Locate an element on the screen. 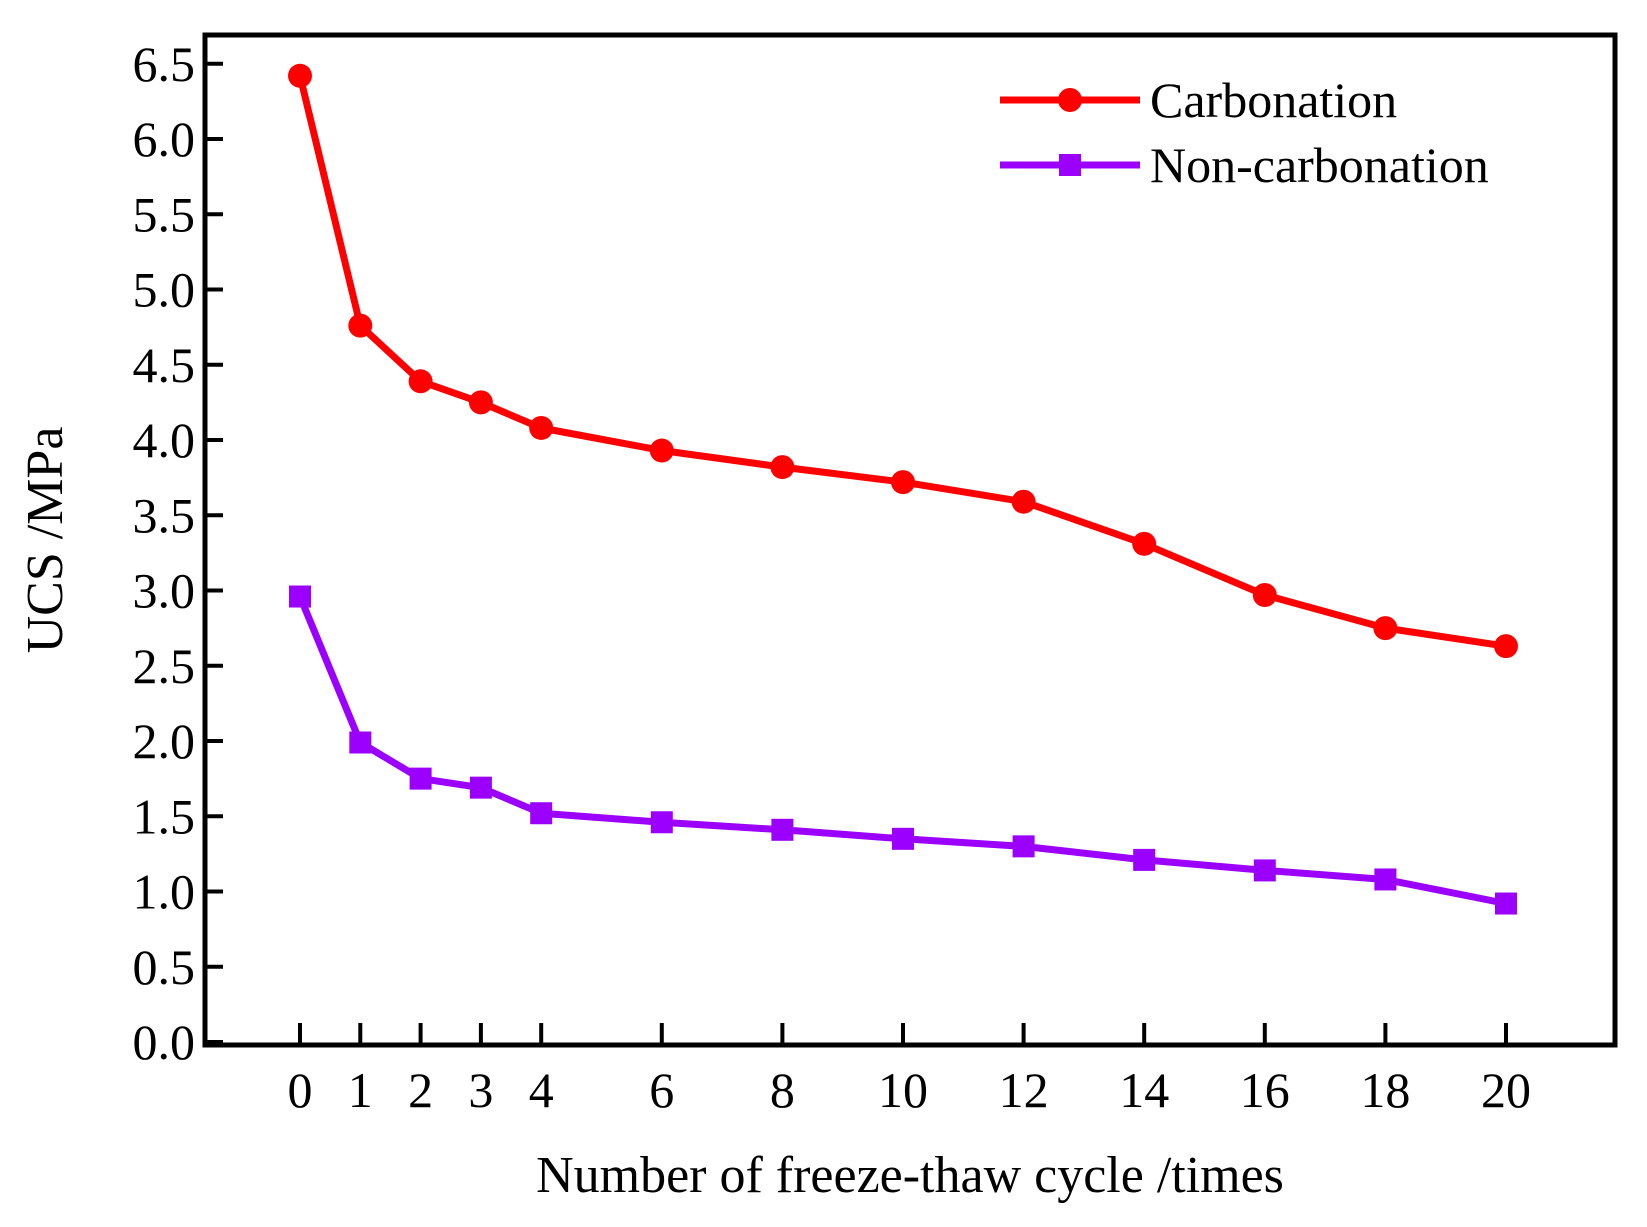 Image resolution: width=1647 pixels, height=1227 pixels. x-tick-label: 14 is located at coordinates (1144, 1090).